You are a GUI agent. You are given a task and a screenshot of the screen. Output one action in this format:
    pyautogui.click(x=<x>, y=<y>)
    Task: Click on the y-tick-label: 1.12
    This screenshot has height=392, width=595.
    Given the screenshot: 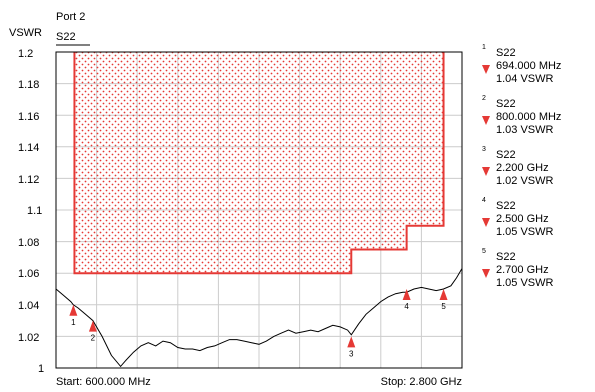 What is the action you would take?
    pyautogui.click(x=28, y=180)
    